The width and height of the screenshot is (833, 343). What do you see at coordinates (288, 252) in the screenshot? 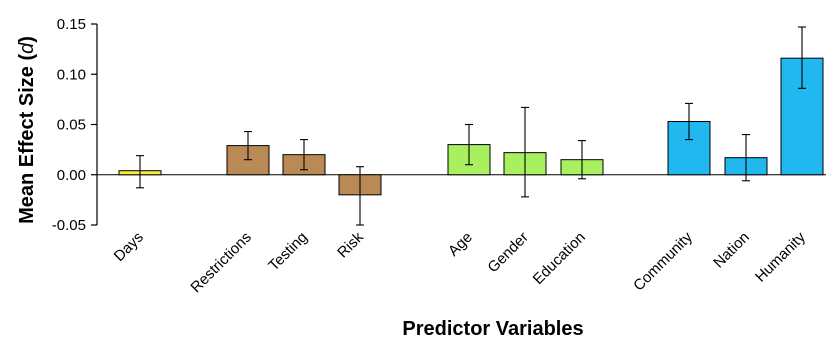
I see `x-tick-label: Testing` at bounding box center [288, 252].